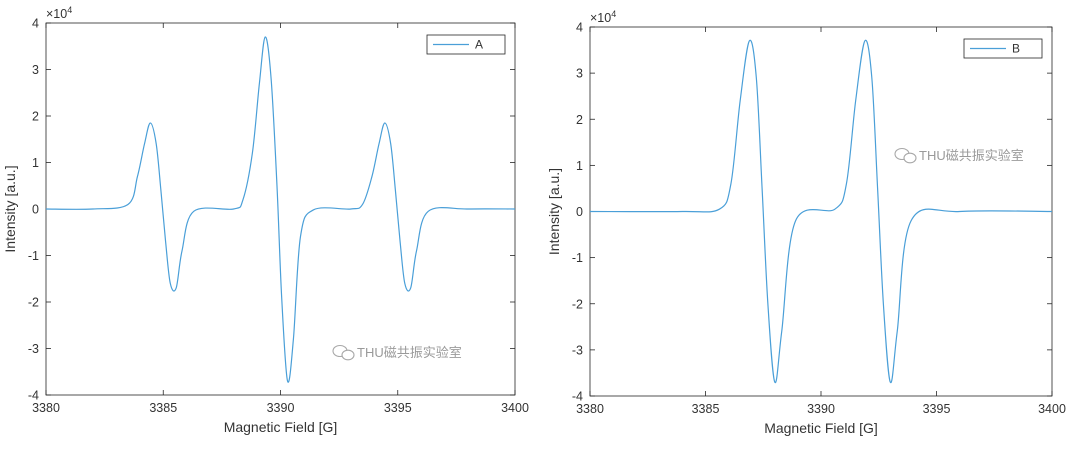 The height and width of the screenshot is (452, 1080). Describe the element at coordinates (1016, 49) in the screenshot. I see `legend-label: B` at that location.